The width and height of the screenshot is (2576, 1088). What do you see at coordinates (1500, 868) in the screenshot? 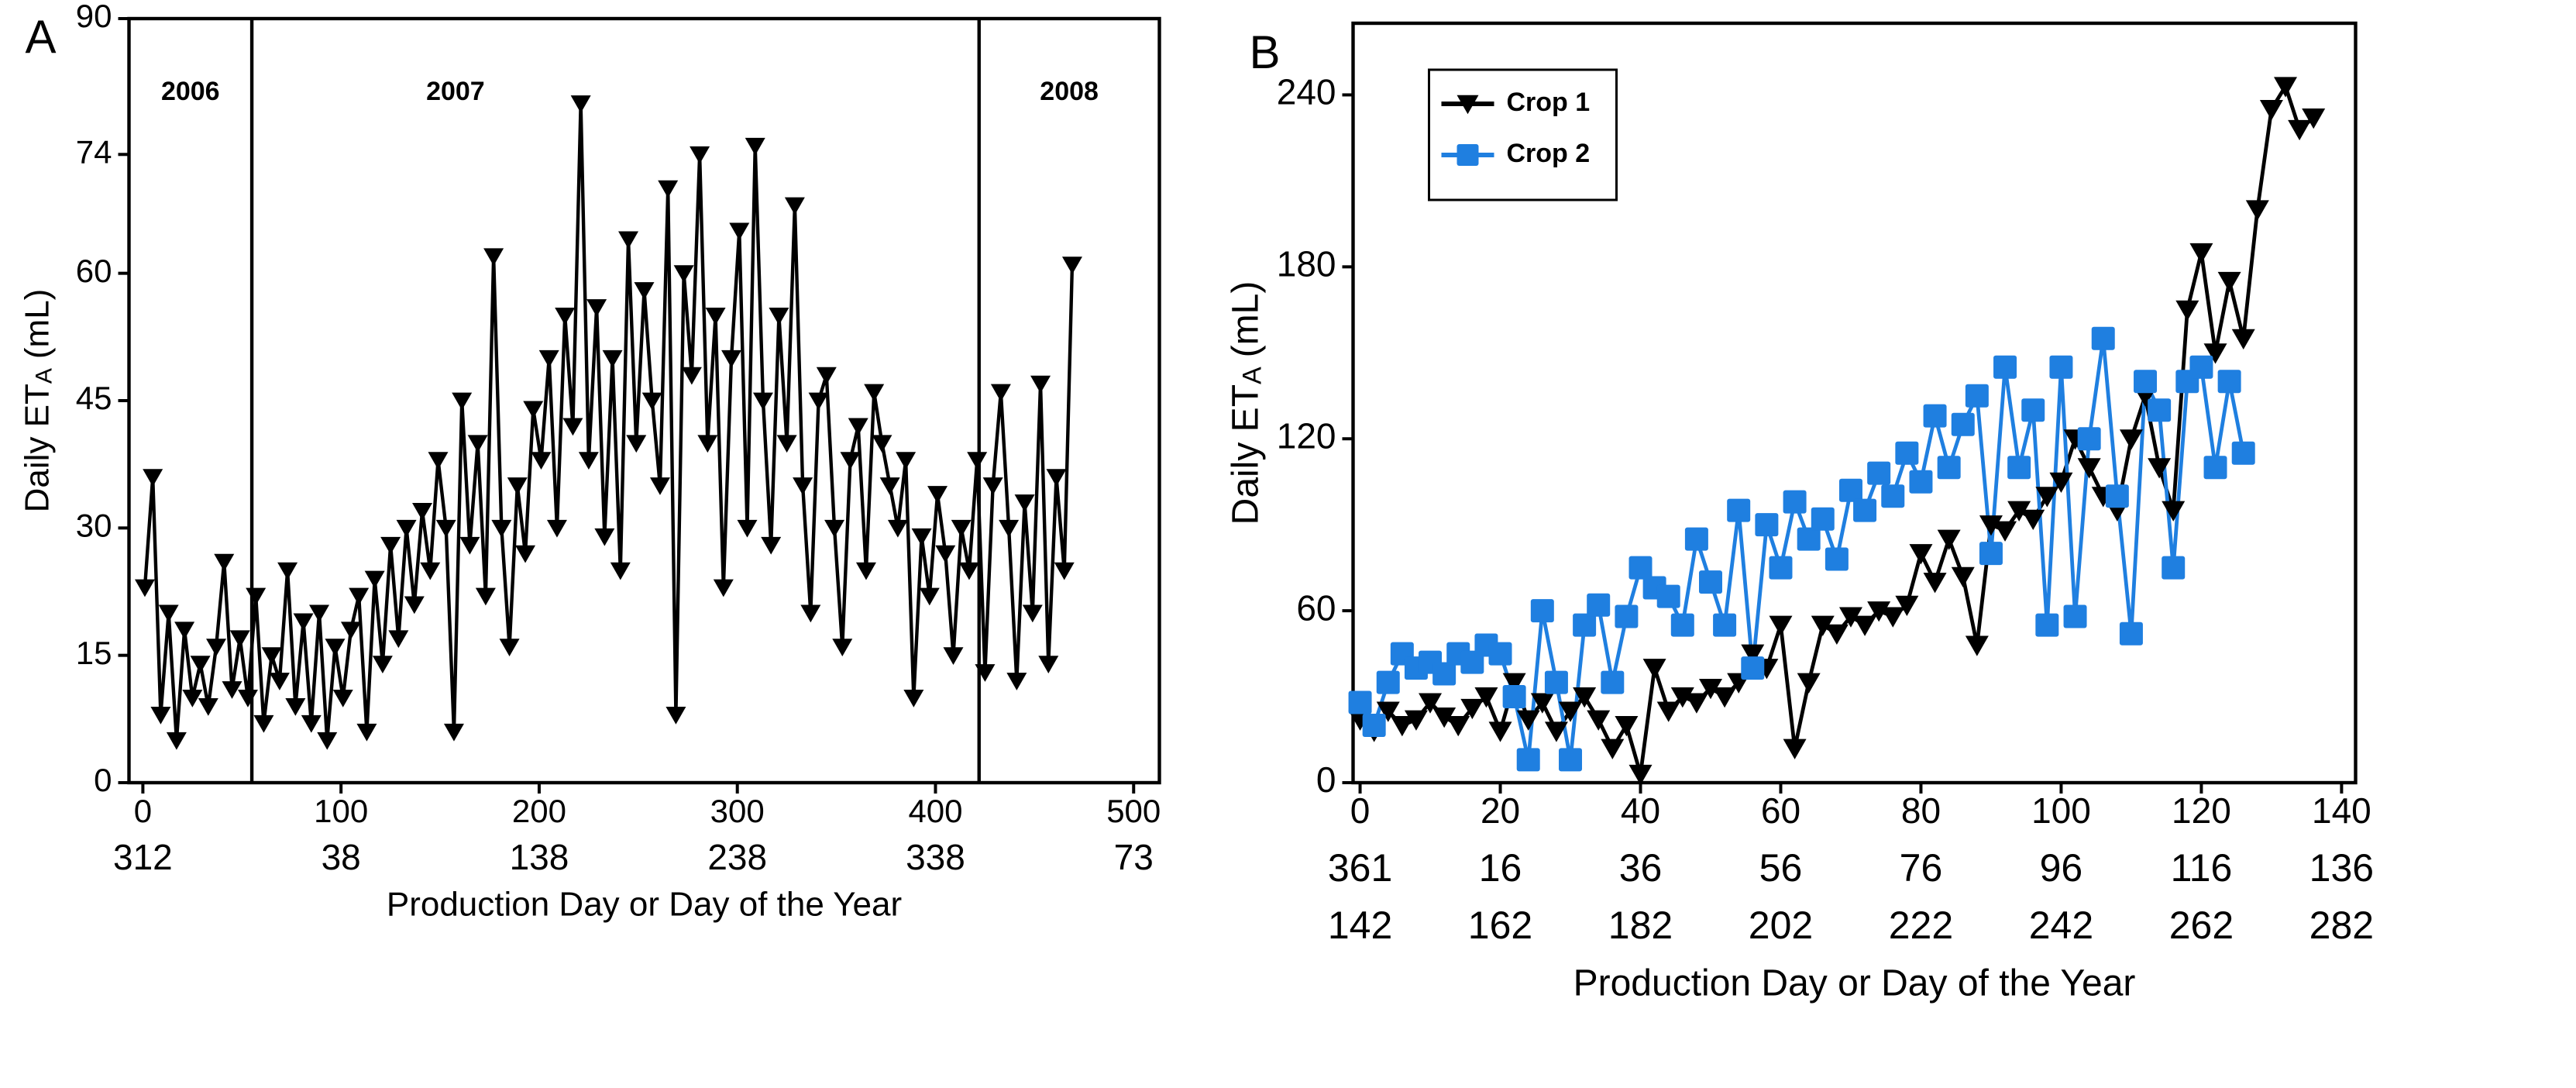
I see `day-of-year-label: 16` at bounding box center [1500, 868].